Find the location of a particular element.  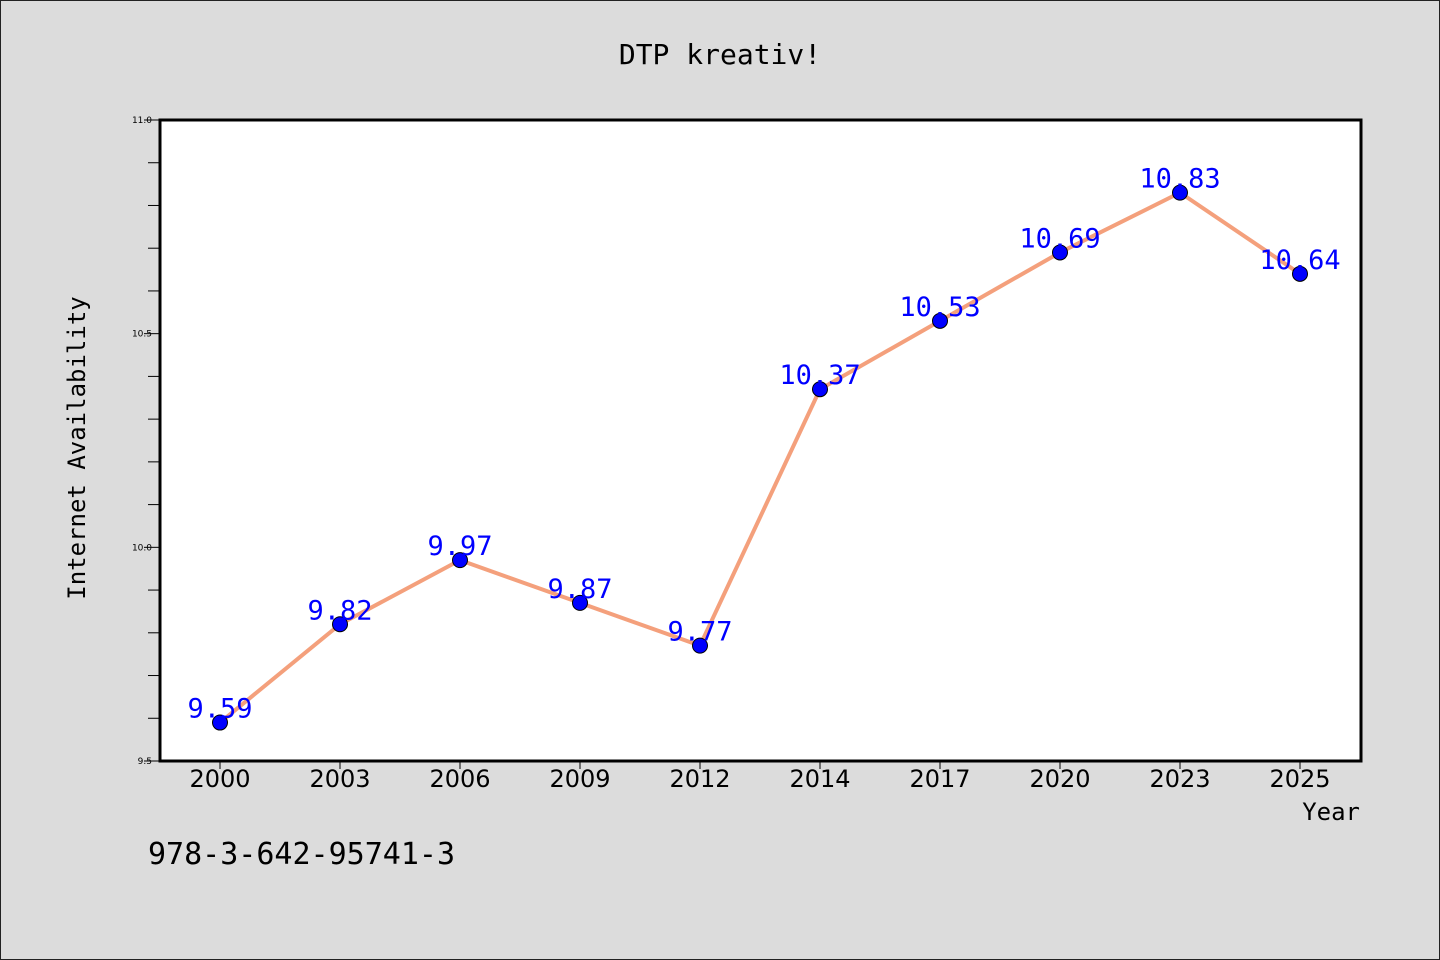

x-axis: 2000 2003 2006 2009 2012 2014 2017 2020 2023 2025 is located at coordinates (760, 777).